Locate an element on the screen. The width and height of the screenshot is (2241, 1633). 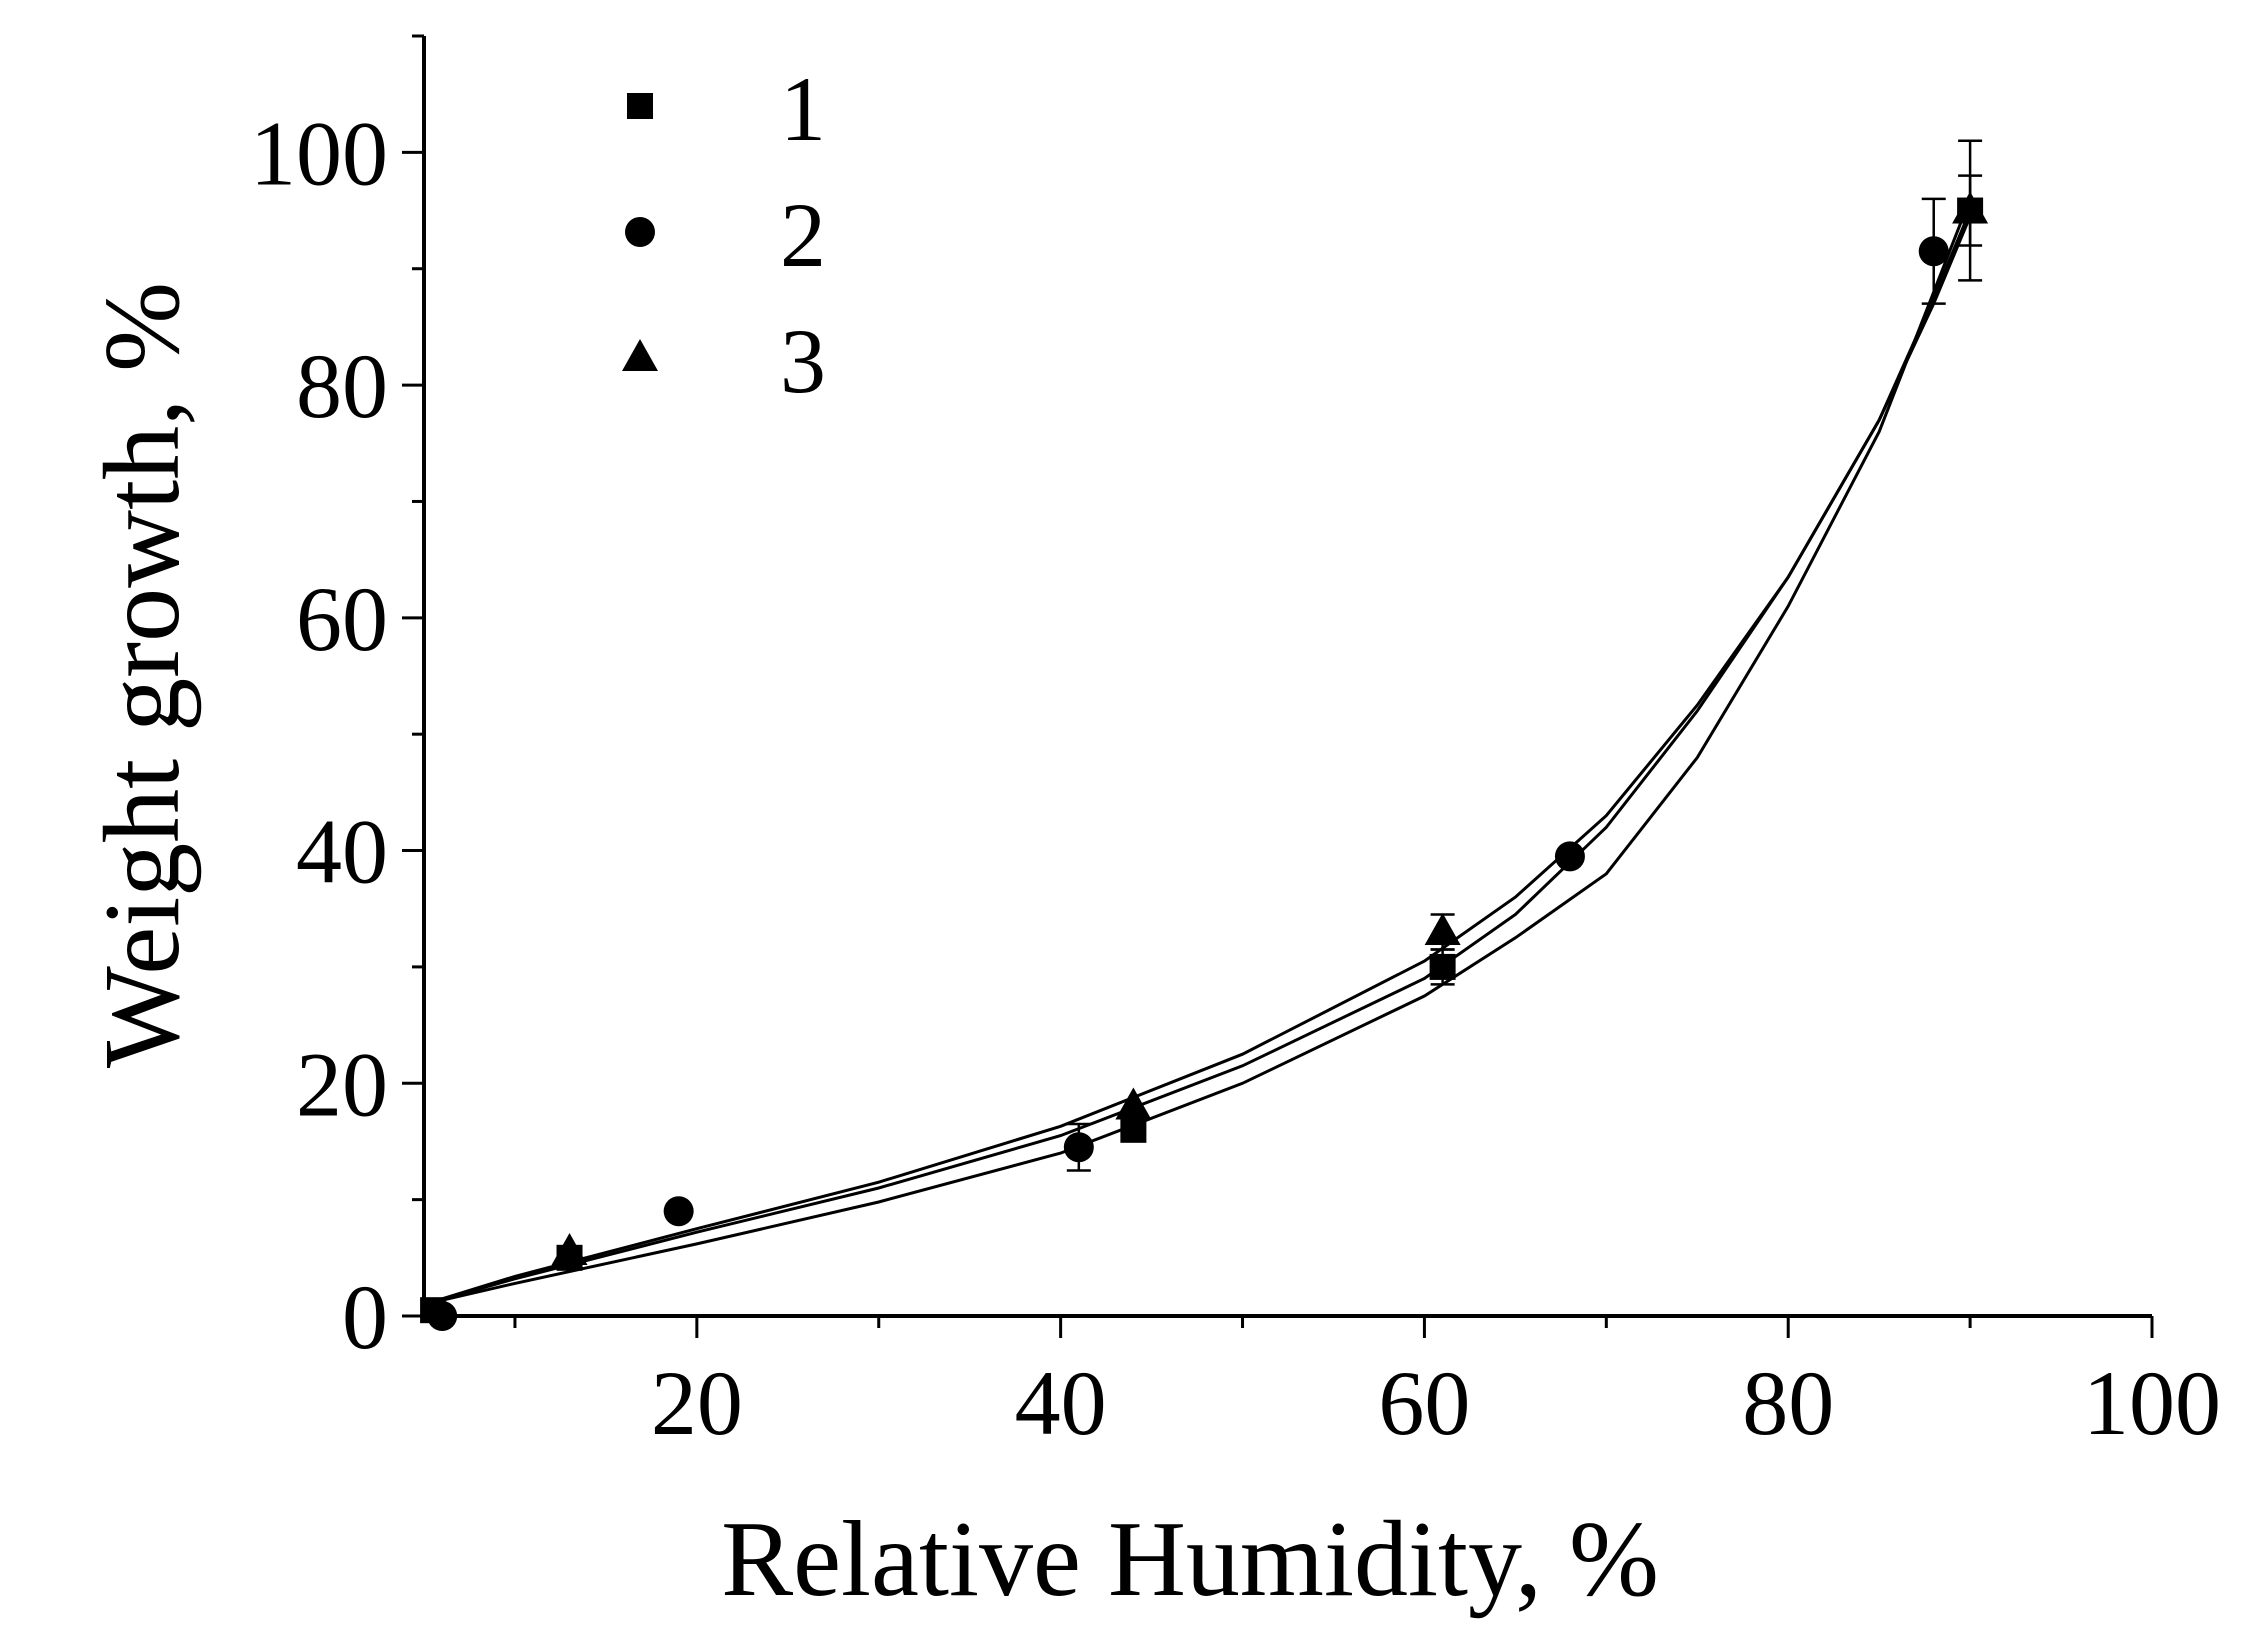
x-tick-label: 20 is located at coordinates (697, 1403).